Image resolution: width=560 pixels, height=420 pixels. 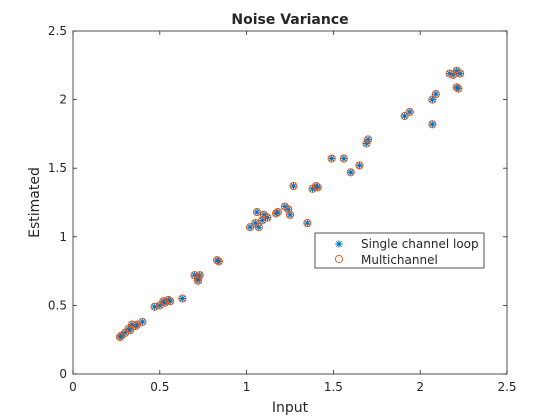 What do you see at coordinates (399, 260) in the screenshot?
I see `legend-label-multichannel: Multichannel` at bounding box center [399, 260].